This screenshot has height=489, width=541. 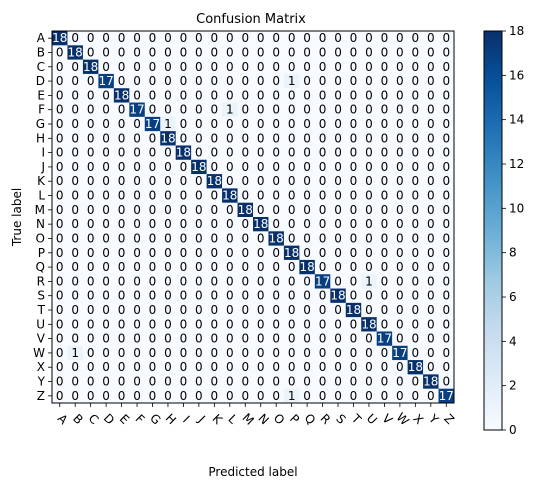 I want to click on matrix-cell-value-F-C: 0, so click(x=91, y=110).